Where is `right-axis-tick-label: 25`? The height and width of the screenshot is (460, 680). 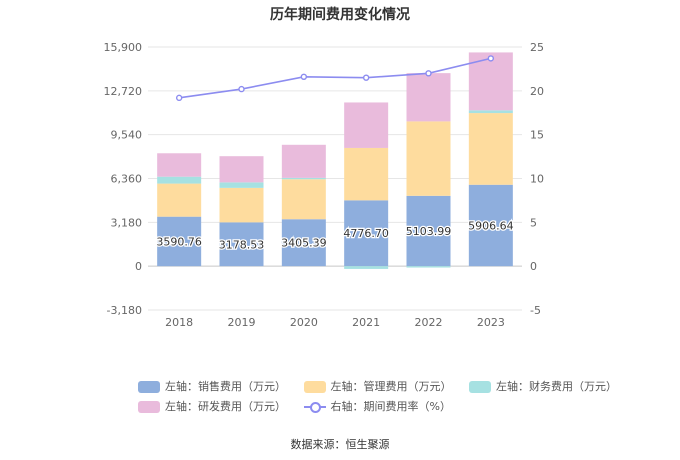
right-axis-tick-label: 25 is located at coordinates (537, 47).